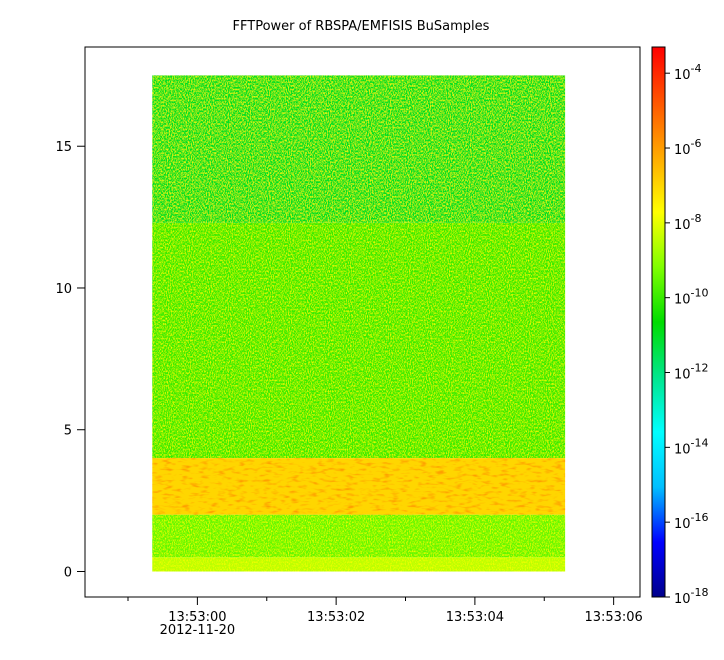 Image resolution: width=724 pixels, height=660 pixels. What do you see at coordinates (63, 147) in the screenshot?
I see `y-tick-label: 15` at bounding box center [63, 147].